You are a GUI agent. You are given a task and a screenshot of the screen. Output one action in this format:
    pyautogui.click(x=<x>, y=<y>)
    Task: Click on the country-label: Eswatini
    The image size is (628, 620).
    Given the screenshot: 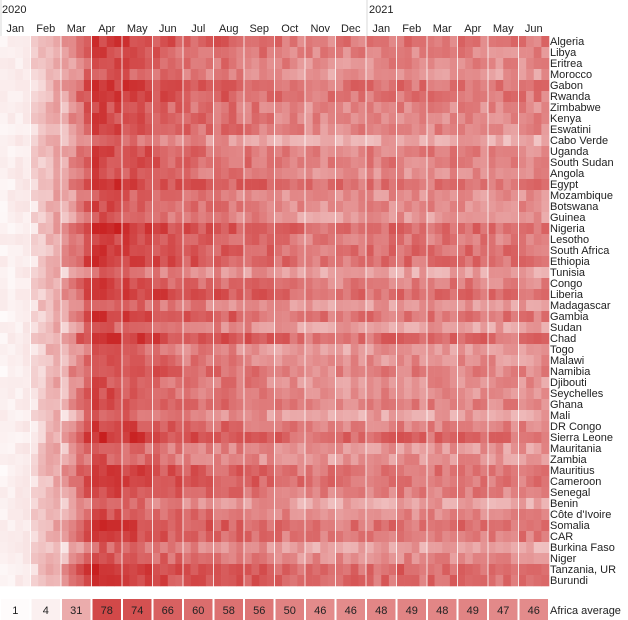 What is the action you would take?
    pyautogui.click(x=570, y=130)
    